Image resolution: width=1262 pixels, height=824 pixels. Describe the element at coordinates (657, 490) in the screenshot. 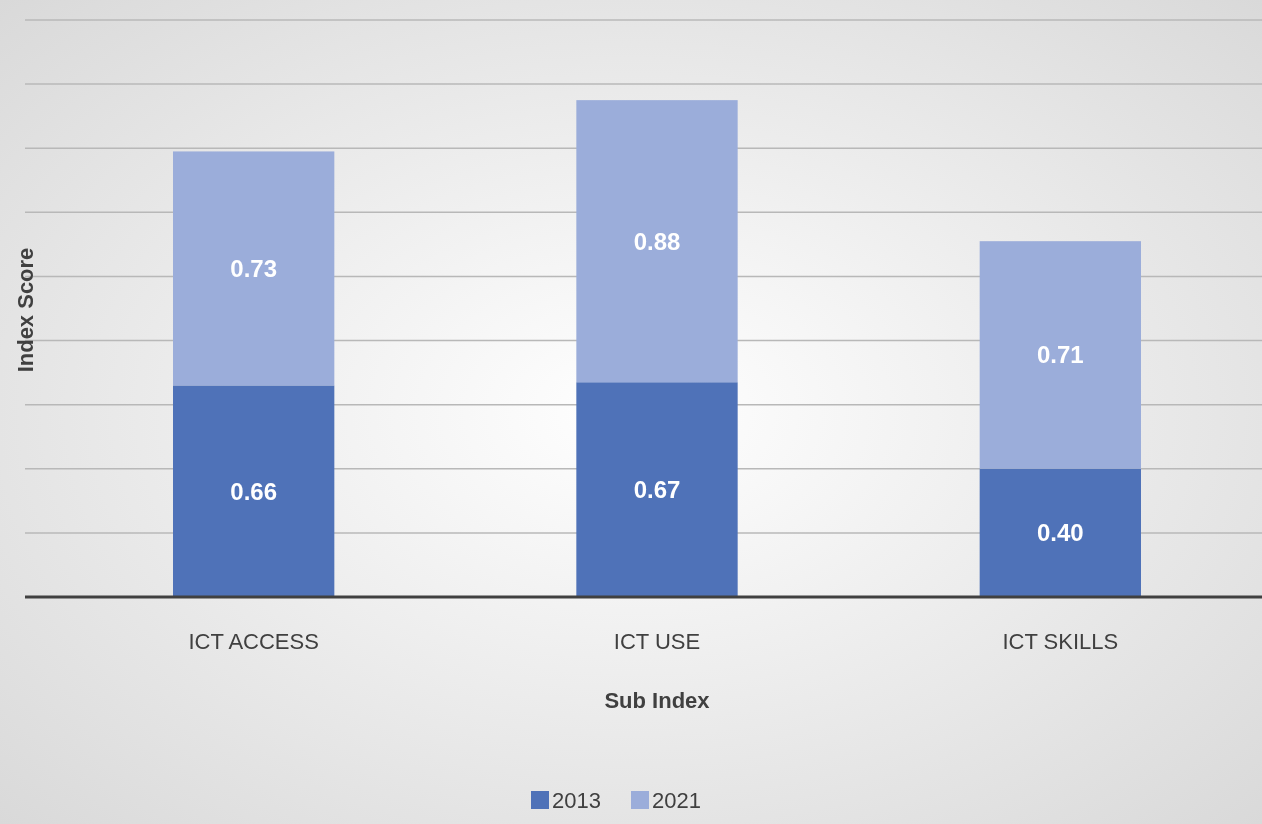

I see `data-label: 0.67` at that location.